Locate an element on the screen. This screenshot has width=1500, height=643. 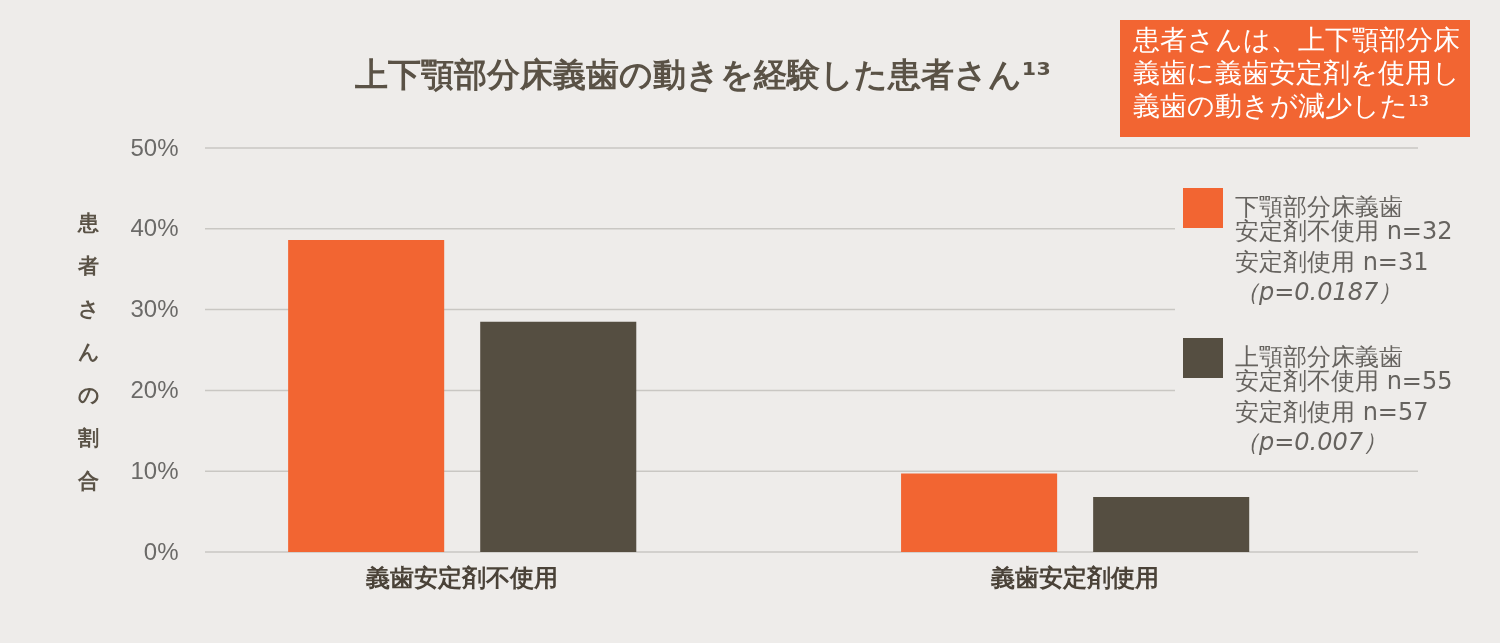
chart-title: 上下顎部分床義歯の動きを経験した患者さん¹³ is located at coordinates (702, 74).